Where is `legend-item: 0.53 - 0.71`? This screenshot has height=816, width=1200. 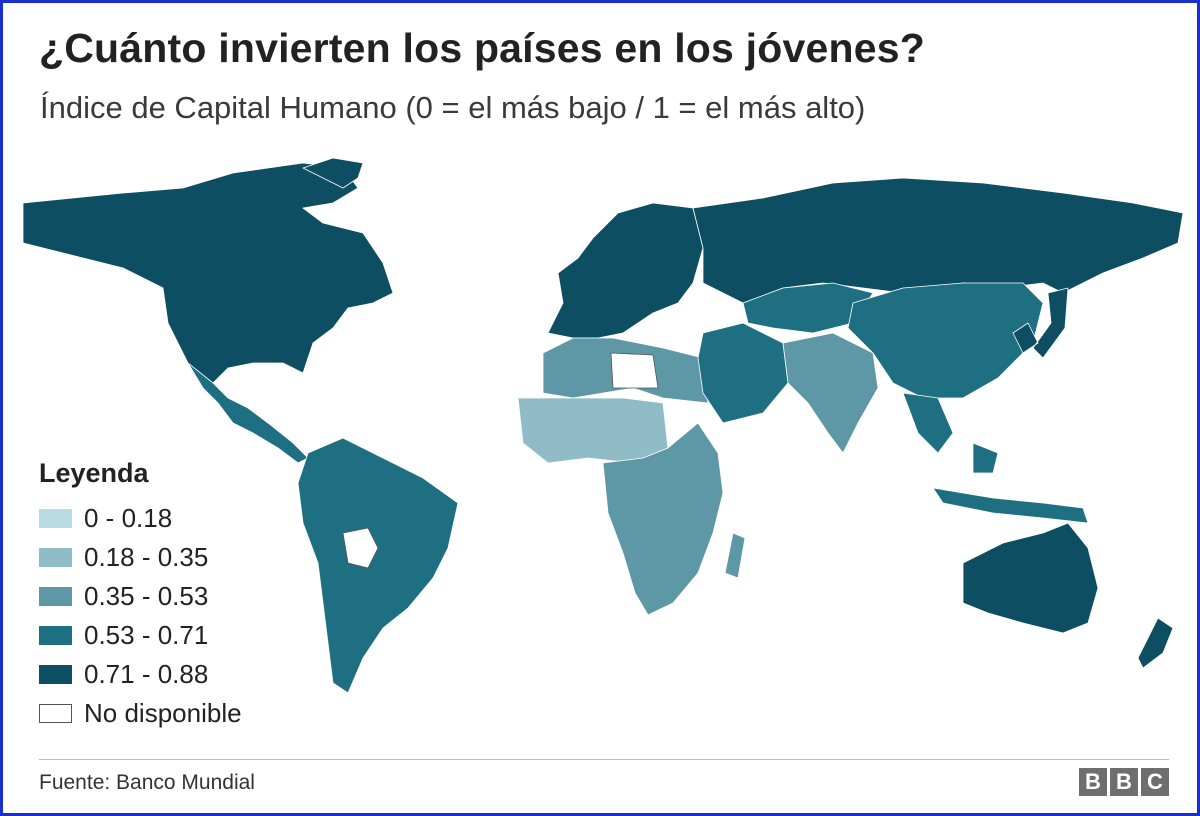 legend-item: 0.53 - 0.71 is located at coordinates (169, 635).